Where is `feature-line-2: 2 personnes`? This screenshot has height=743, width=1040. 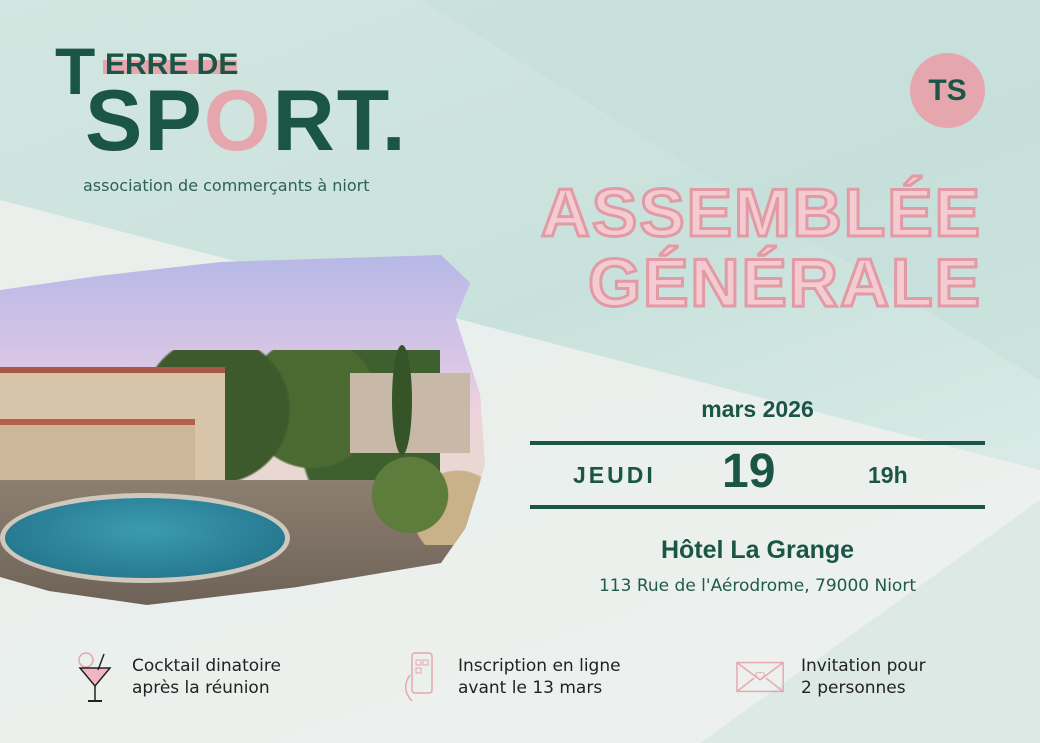 feature-line-2: 2 personnes is located at coordinates (853, 688).